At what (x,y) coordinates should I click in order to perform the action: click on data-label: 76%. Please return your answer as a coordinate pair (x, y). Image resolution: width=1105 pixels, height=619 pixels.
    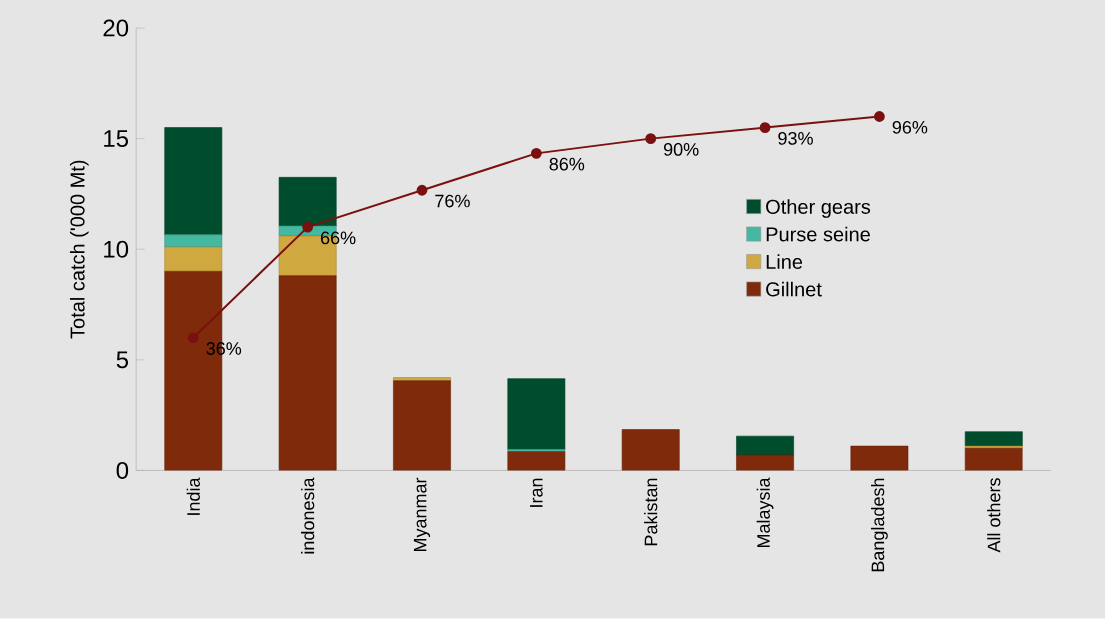
    Looking at the image, I should click on (452, 201).